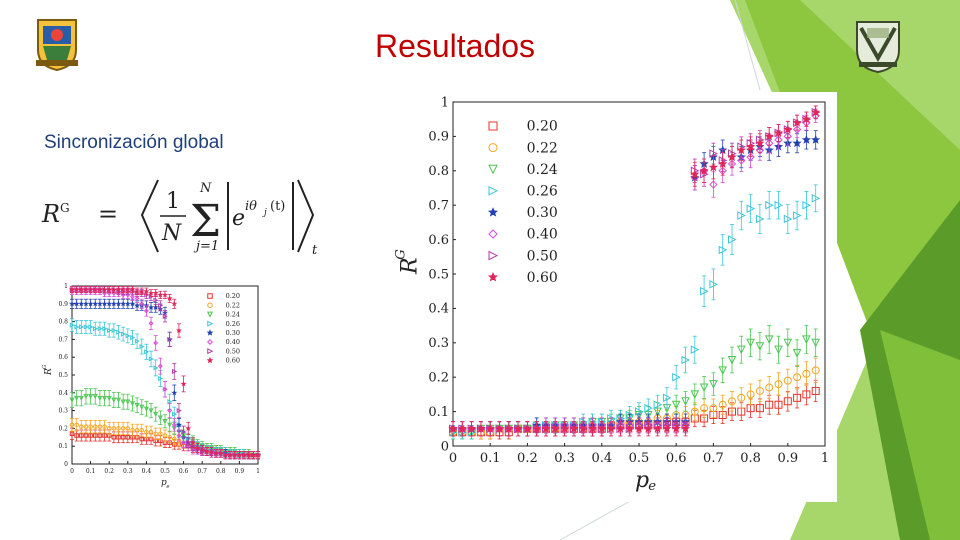 The width and height of the screenshot is (960, 540). What do you see at coordinates (63, 446) in the screenshot?
I see `y-tick-label: 0.1` at bounding box center [63, 446].